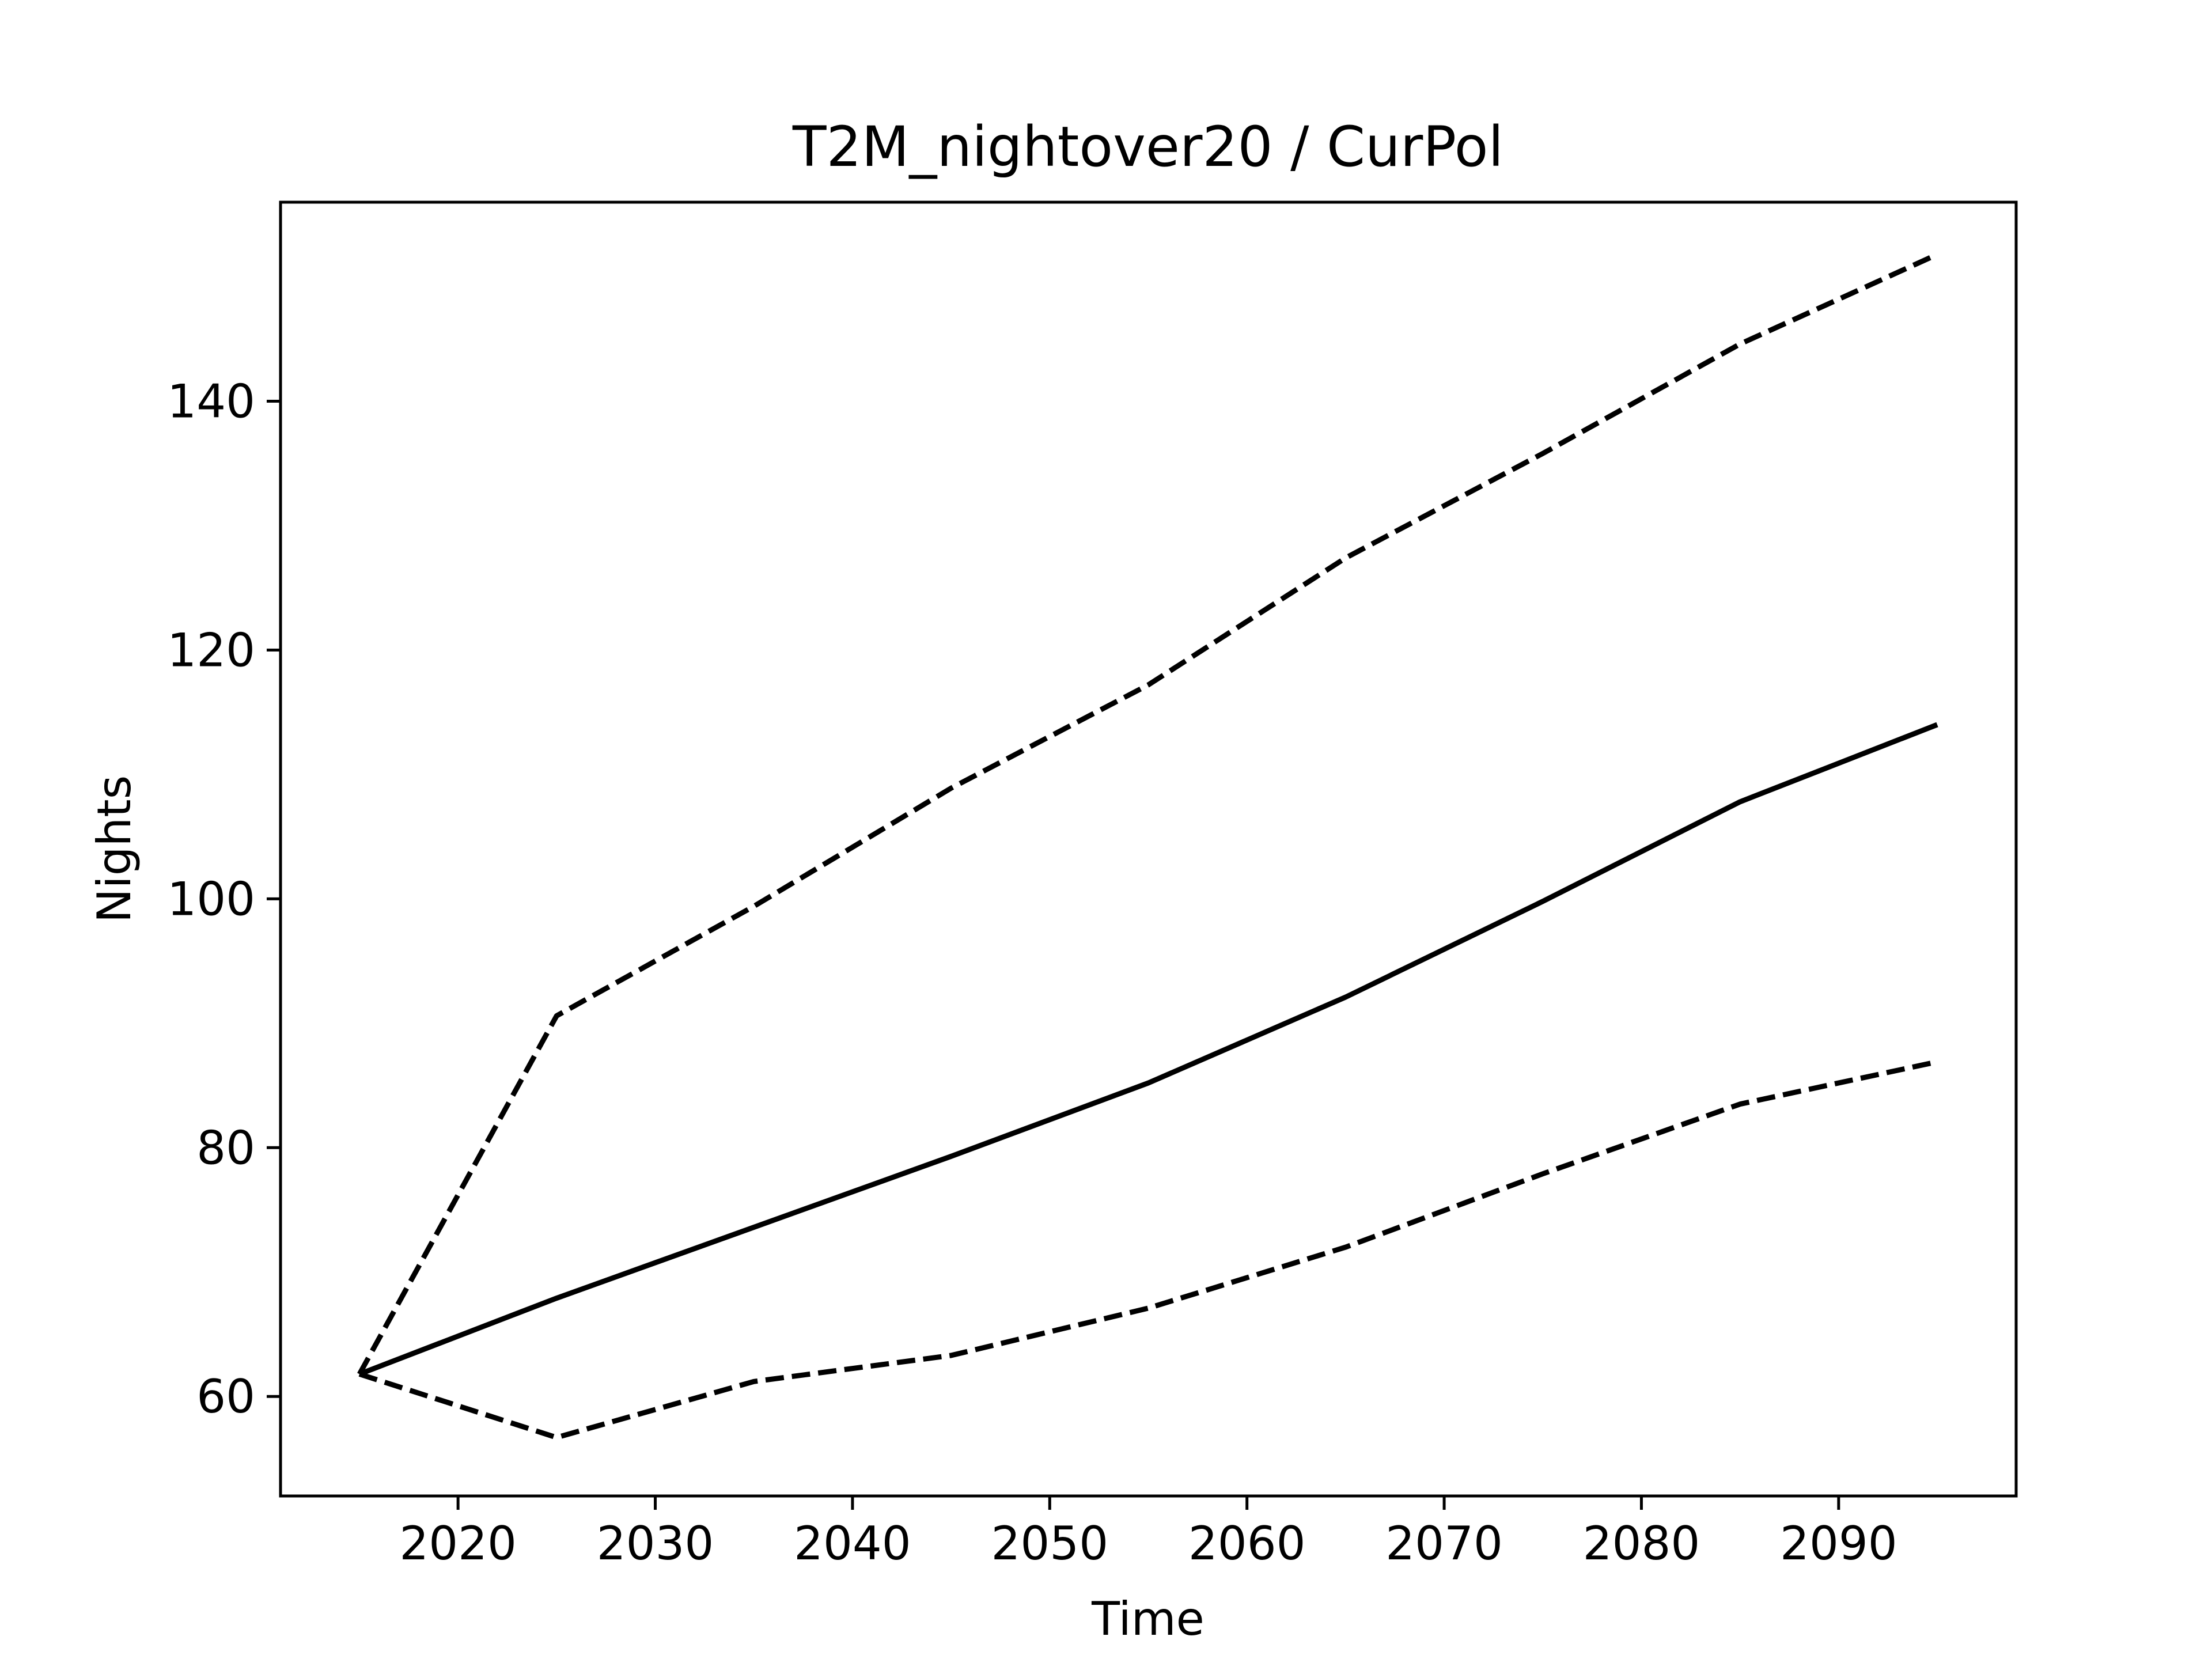  Describe the element at coordinates (1838, 1543) in the screenshot. I see `x-tick-label: 2090` at that location.